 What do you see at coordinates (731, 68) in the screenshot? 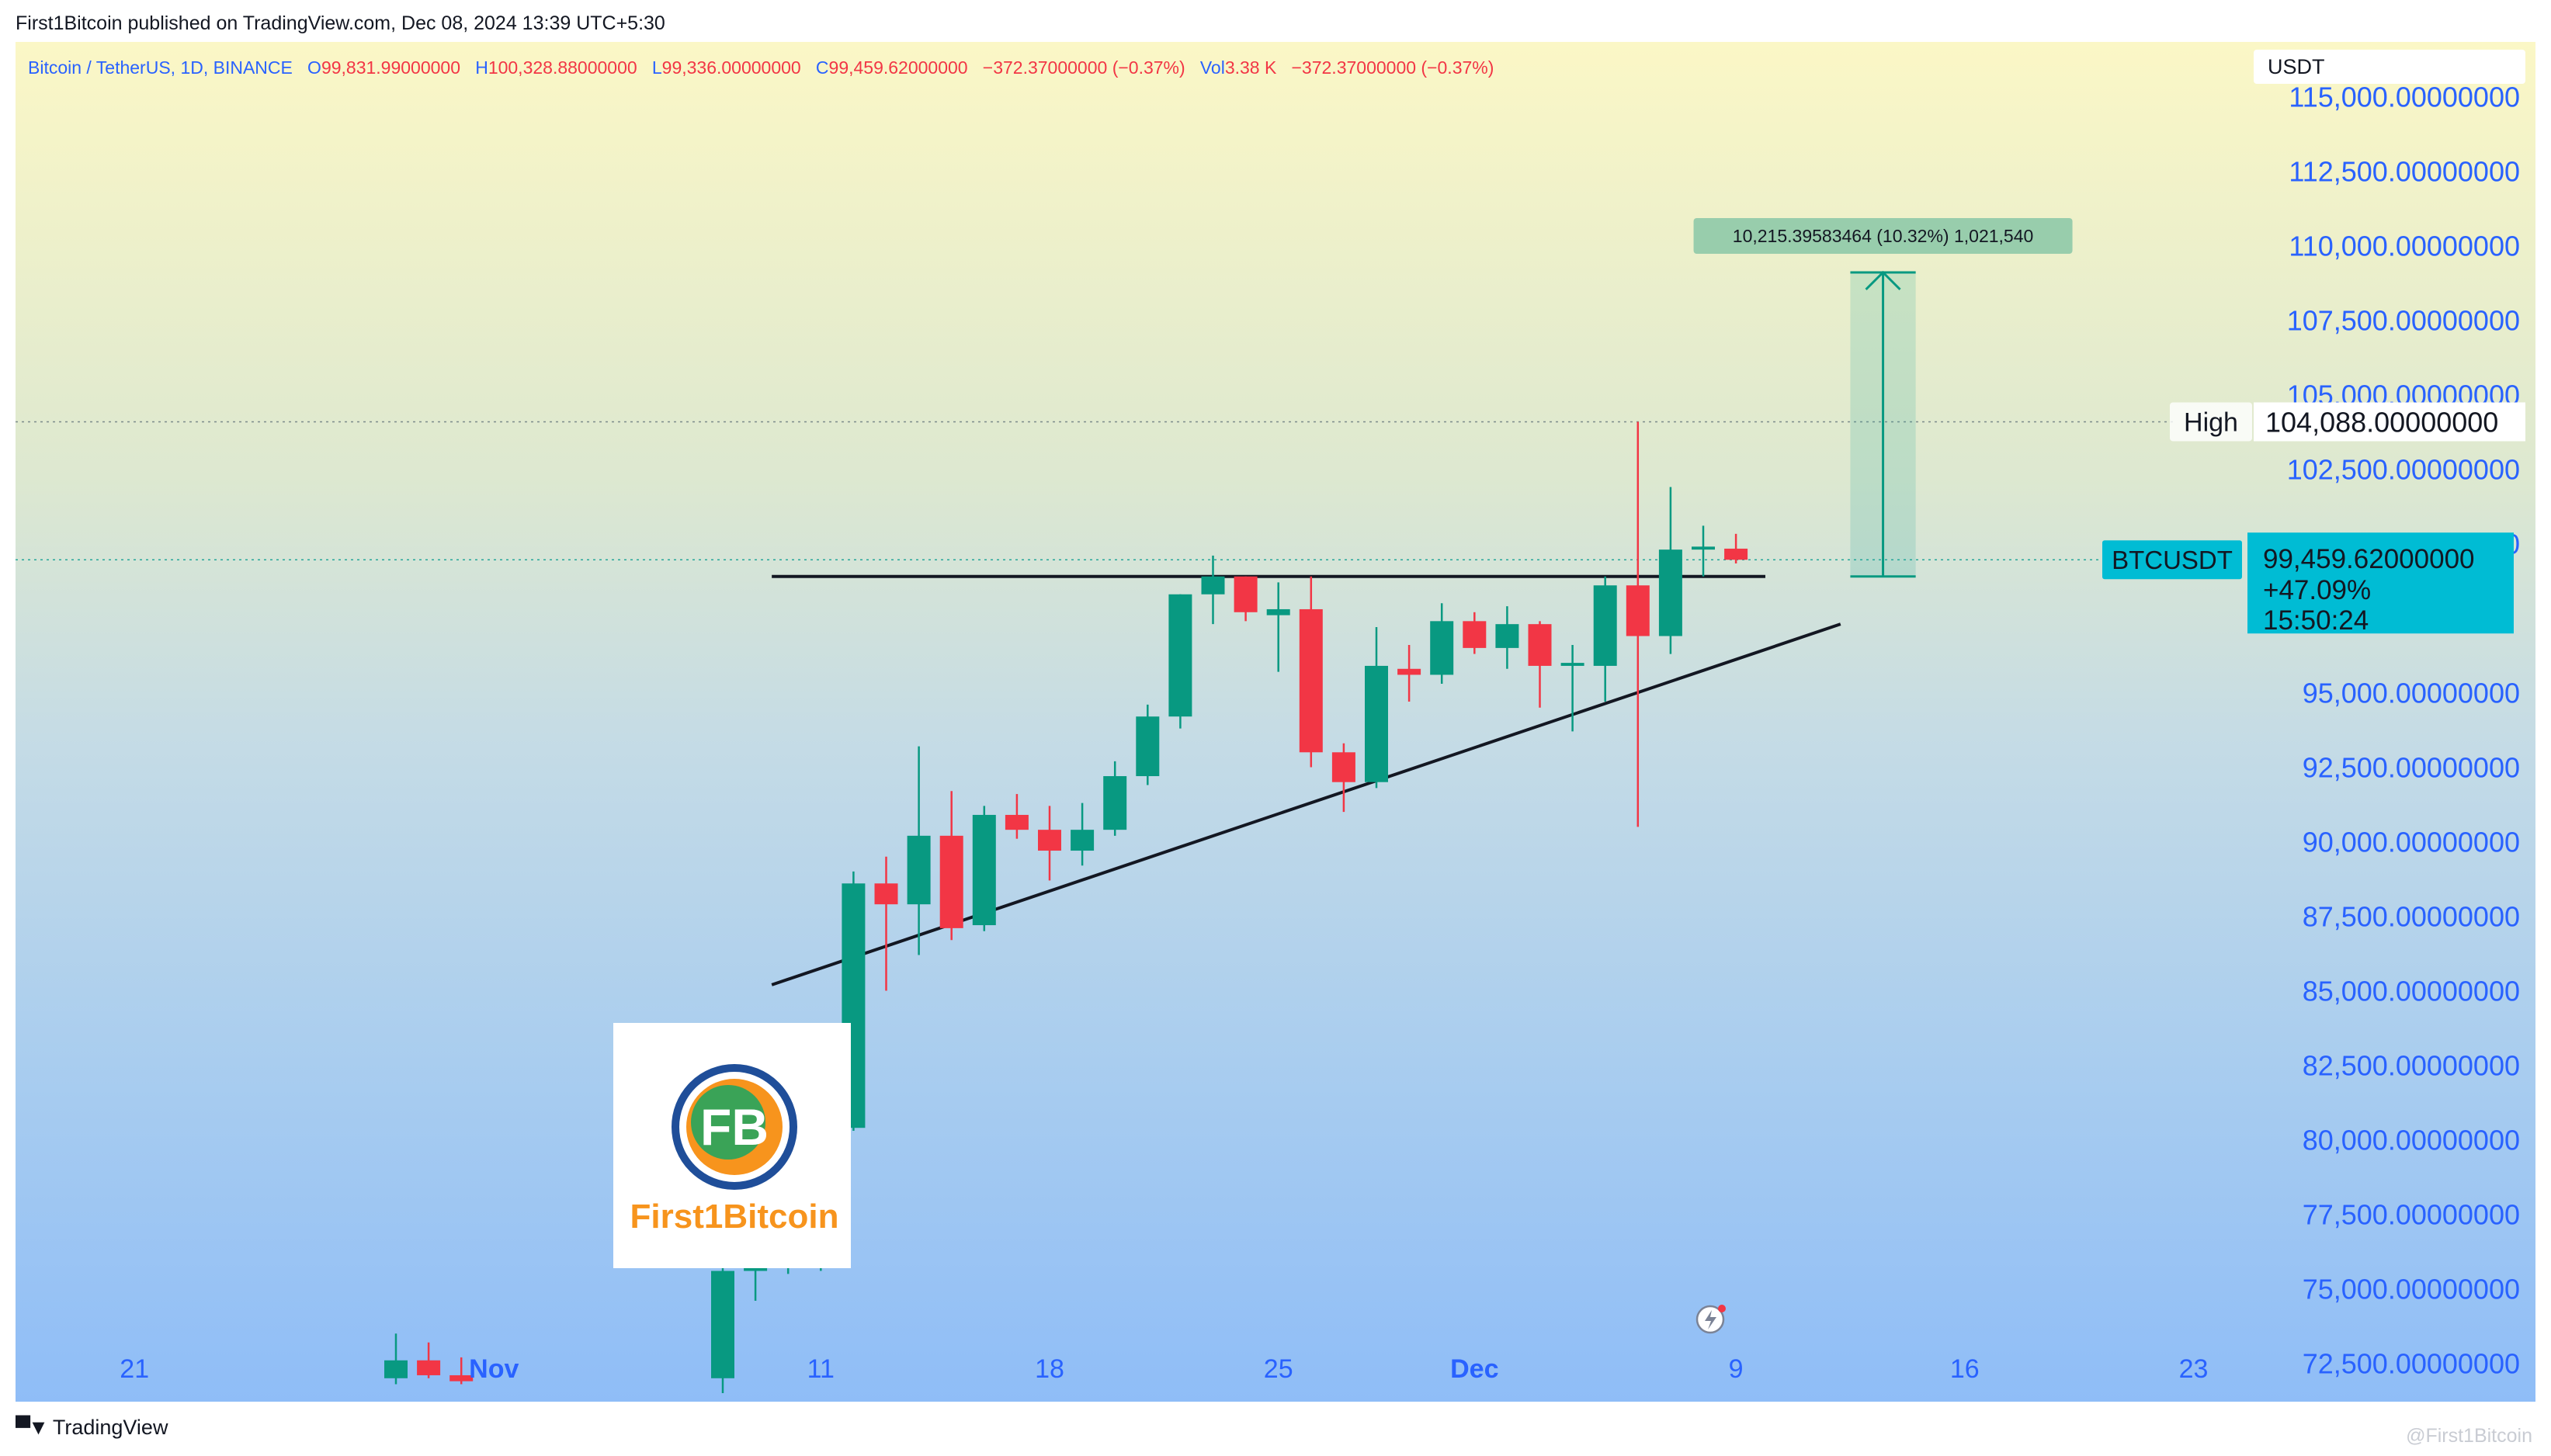
I see `legend-low: 99,336.00000000` at bounding box center [731, 68].